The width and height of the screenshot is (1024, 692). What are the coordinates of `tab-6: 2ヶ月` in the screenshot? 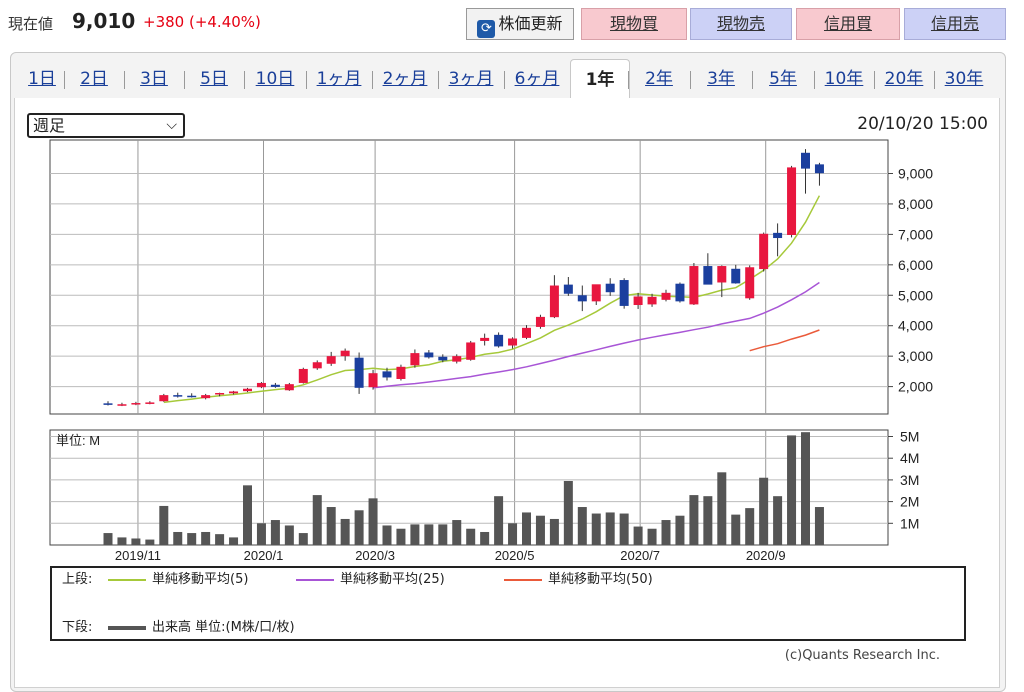 It's located at (405, 79).